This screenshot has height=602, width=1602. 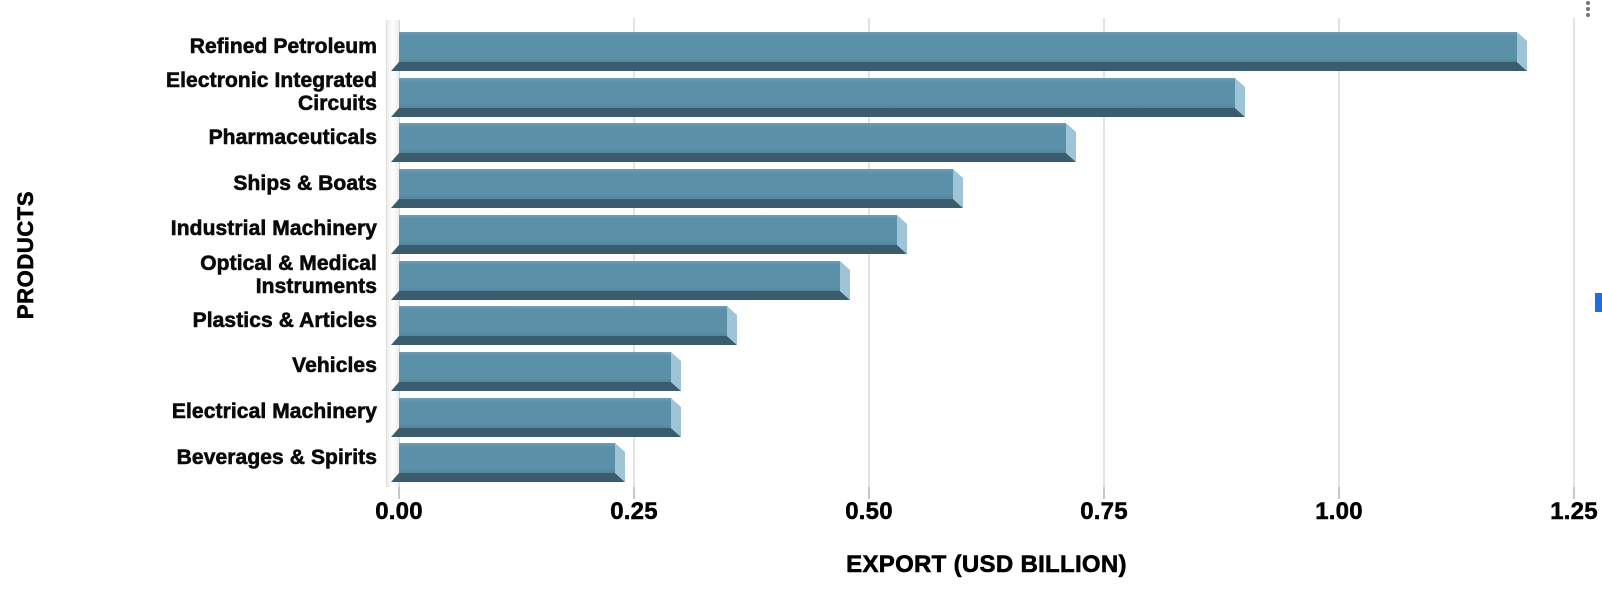 What do you see at coordinates (305, 184) in the screenshot?
I see `category-label-line: Ships & Boats` at bounding box center [305, 184].